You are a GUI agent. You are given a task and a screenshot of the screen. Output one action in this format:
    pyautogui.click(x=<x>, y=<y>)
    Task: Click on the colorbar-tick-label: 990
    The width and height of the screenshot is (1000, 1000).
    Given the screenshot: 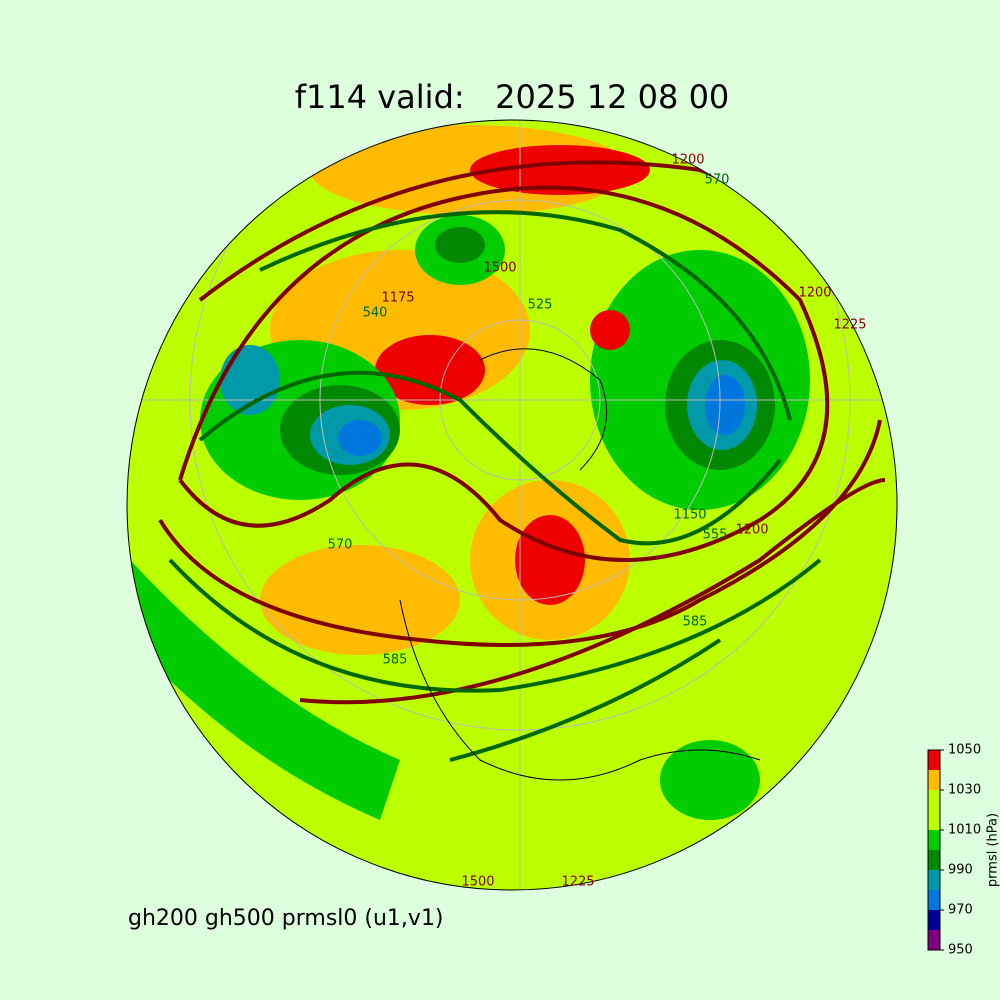 What is the action you would take?
    pyautogui.click(x=960, y=870)
    